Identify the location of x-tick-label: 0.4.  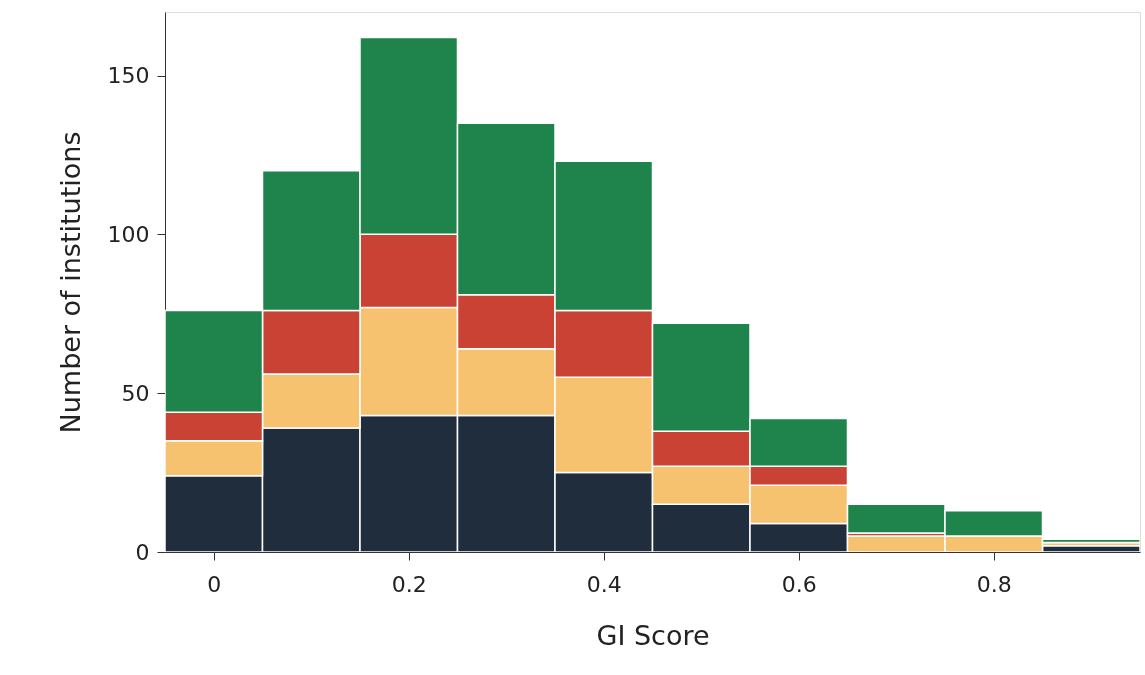
(604, 584).